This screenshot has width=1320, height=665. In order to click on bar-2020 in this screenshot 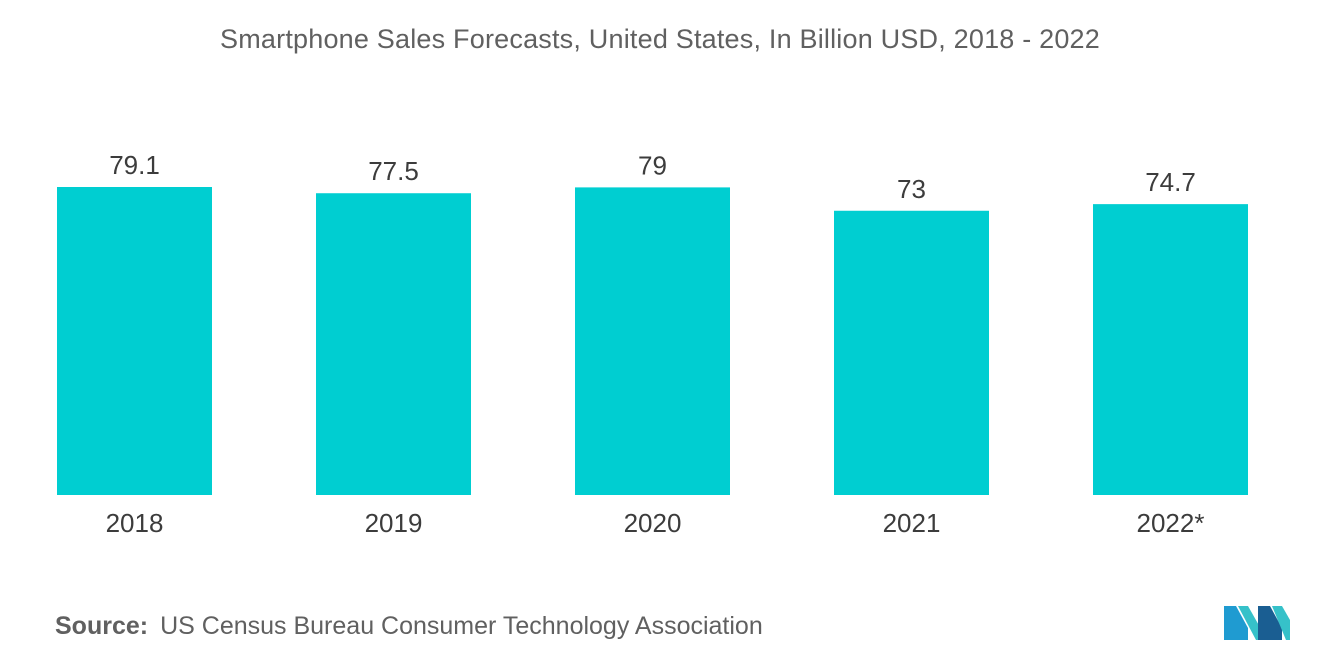, I will do `click(652, 341)`.